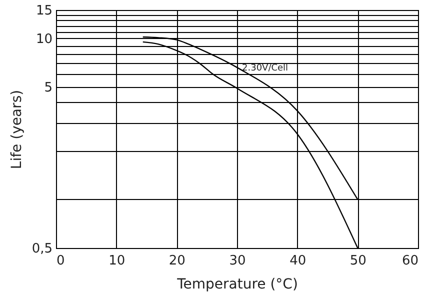  Describe the element at coordinates (60, 261) in the screenshot. I see `x-tick-label: 0` at that location.